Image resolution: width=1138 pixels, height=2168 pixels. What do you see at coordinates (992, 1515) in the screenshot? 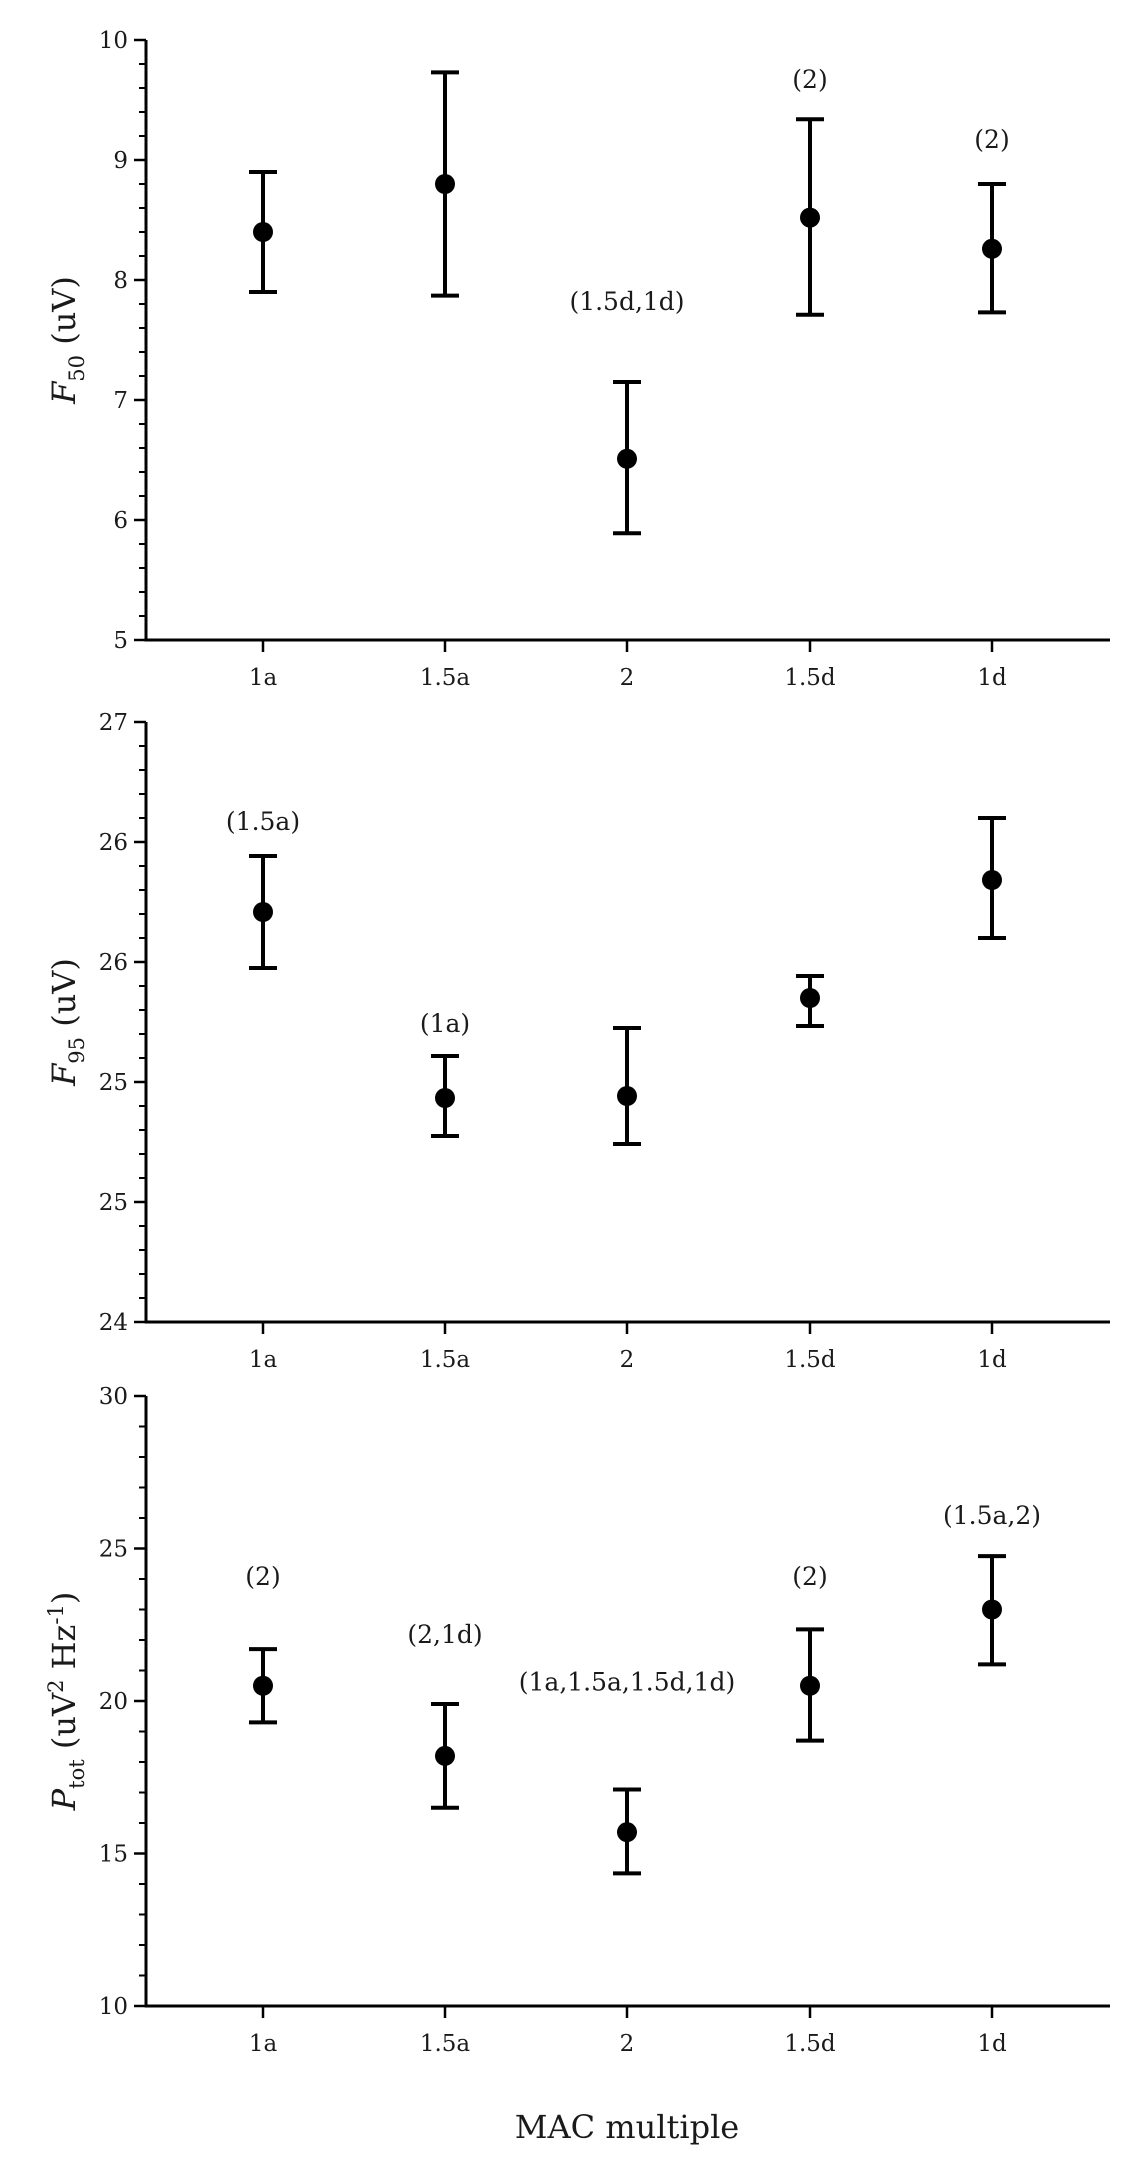
I see `significance-annotation: (1.5a,2)` at bounding box center [992, 1515].